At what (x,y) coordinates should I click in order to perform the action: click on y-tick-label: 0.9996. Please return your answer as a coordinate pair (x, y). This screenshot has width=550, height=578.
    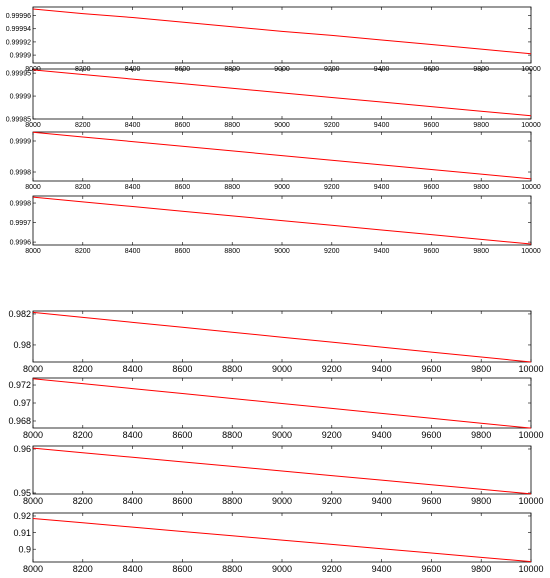
    Looking at the image, I should click on (21, 243).